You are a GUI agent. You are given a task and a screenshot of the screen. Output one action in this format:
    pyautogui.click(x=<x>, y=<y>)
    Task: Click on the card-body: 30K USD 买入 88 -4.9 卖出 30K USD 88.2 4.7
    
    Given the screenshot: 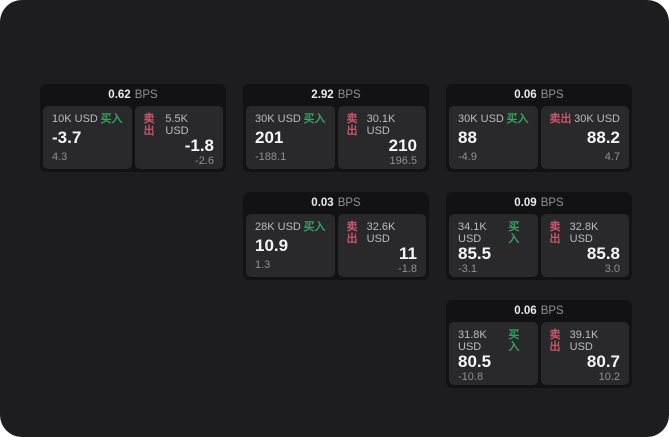 What is the action you would take?
    pyautogui.click(x=539, y=137)
    